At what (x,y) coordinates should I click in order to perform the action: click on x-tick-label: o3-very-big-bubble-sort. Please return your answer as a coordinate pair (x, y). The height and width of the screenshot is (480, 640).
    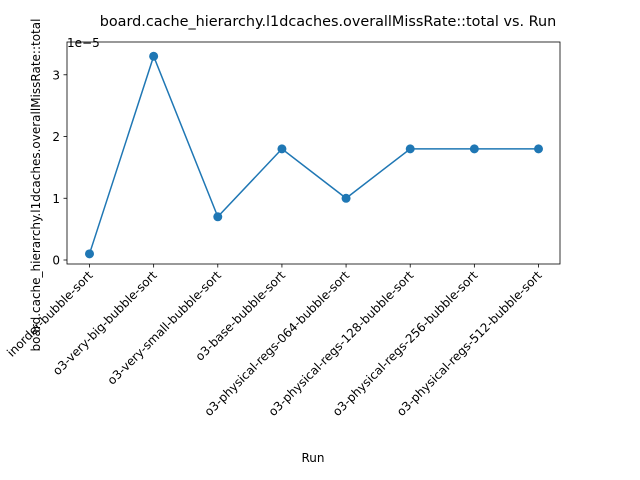
    Looking at the image, I should click on (105, 323).